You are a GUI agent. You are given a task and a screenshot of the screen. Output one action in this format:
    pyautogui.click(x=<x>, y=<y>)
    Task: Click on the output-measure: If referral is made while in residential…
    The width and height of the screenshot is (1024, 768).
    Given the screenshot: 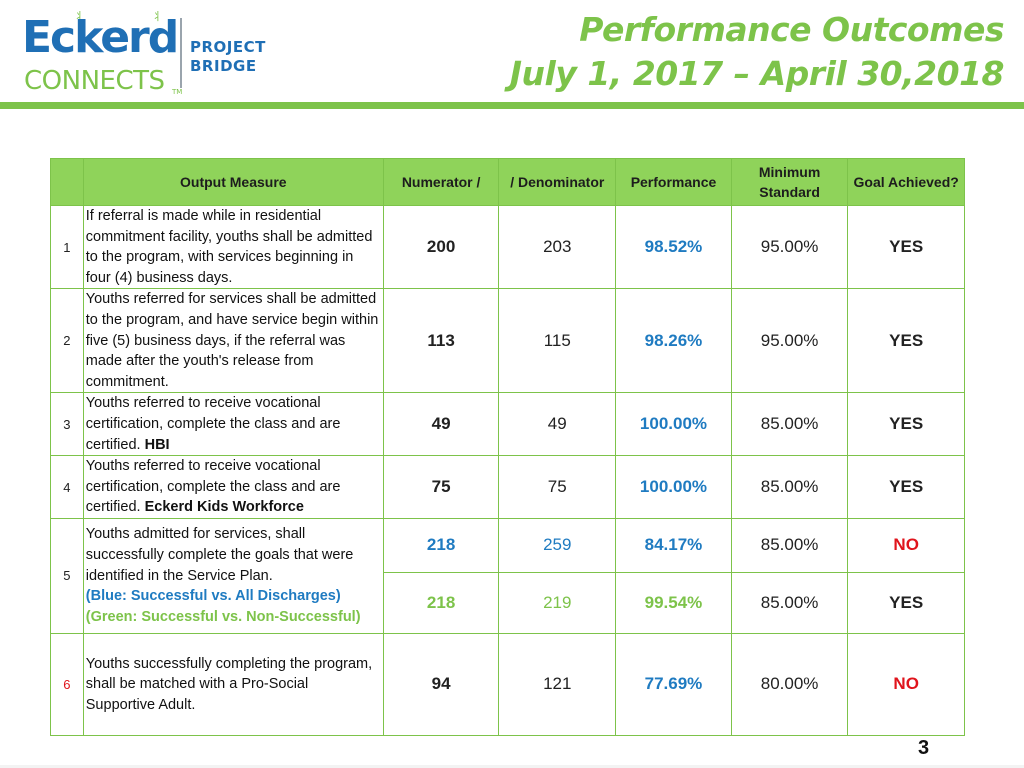 What is the action you would take?
    pyautogui.click(x=233, y=247)
    